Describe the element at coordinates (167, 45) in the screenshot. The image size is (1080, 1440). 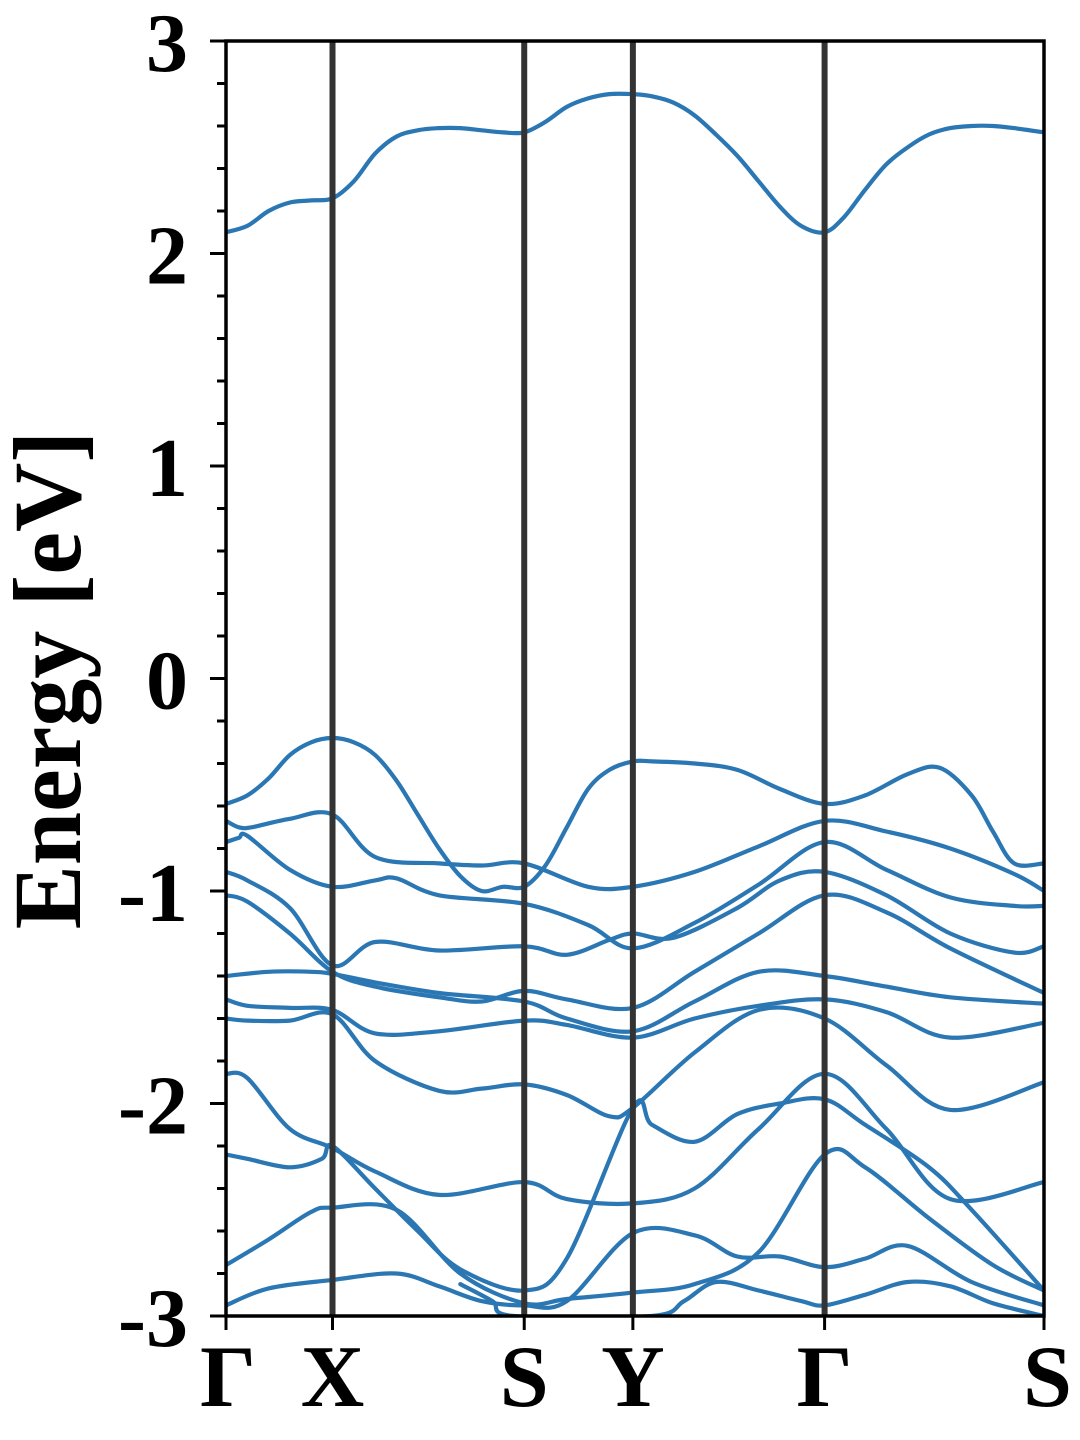
I see `y-tick-label: 3` at that location.